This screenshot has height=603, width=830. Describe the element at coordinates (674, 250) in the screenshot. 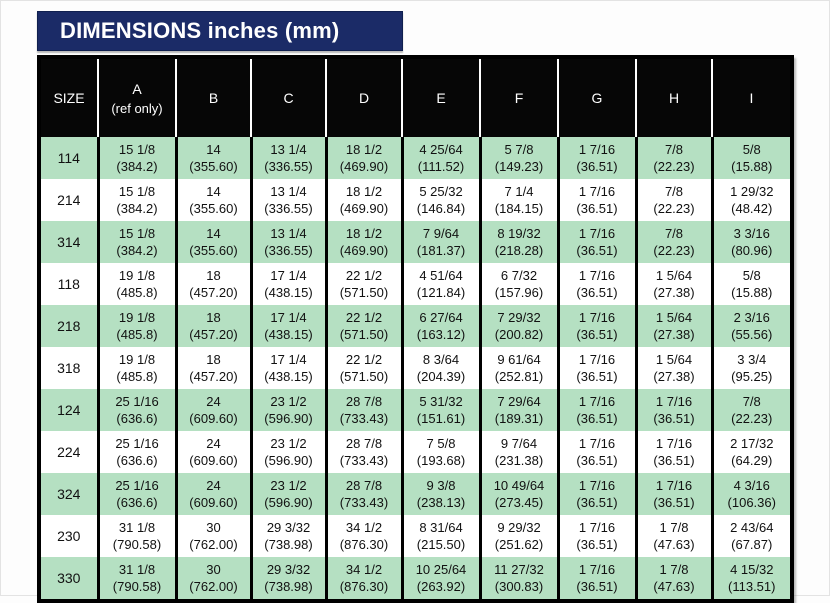

I see `mm-value: (22.23)` at that location.